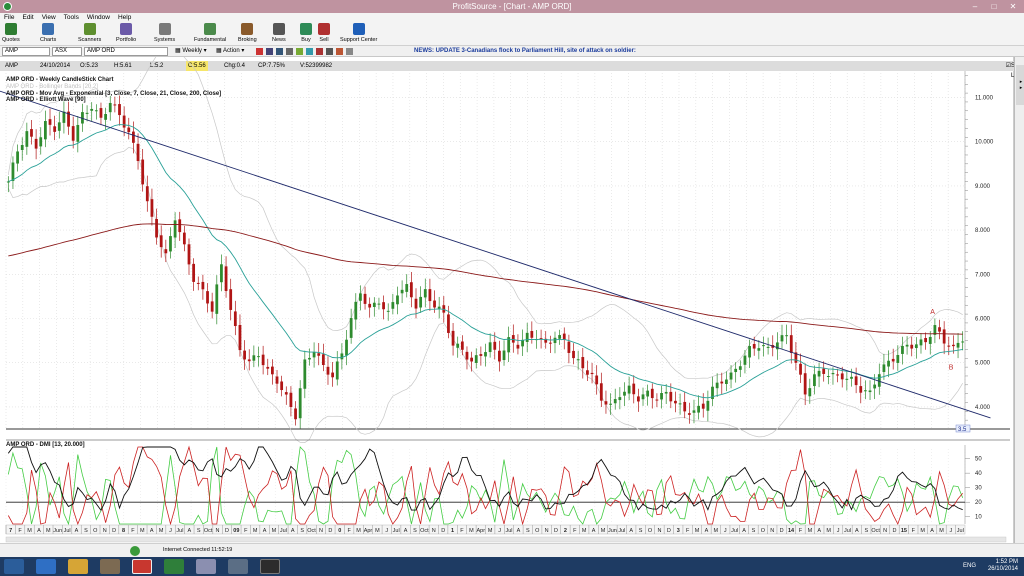 The image size is (1024, 576). Describe the element at coordinates (975, 6) in the screenshot. I see `minimize-button: –` at that location.